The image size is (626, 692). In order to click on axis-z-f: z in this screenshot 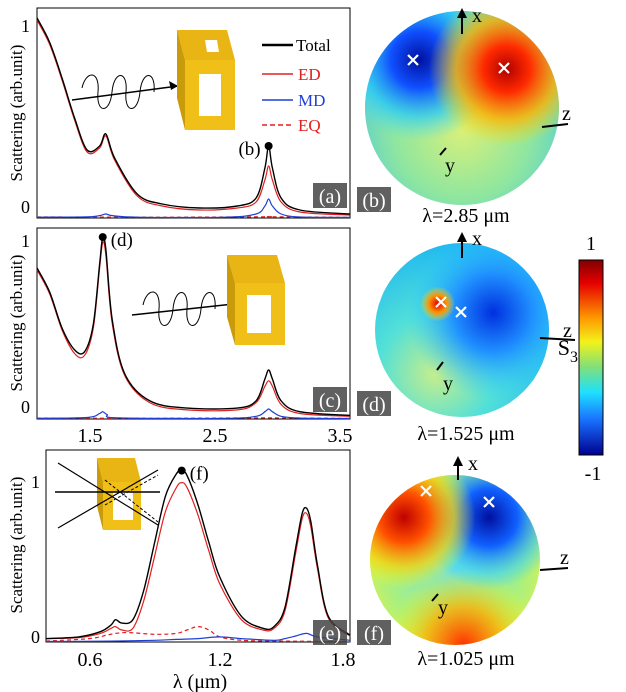, I will do `click(564, 558)`.